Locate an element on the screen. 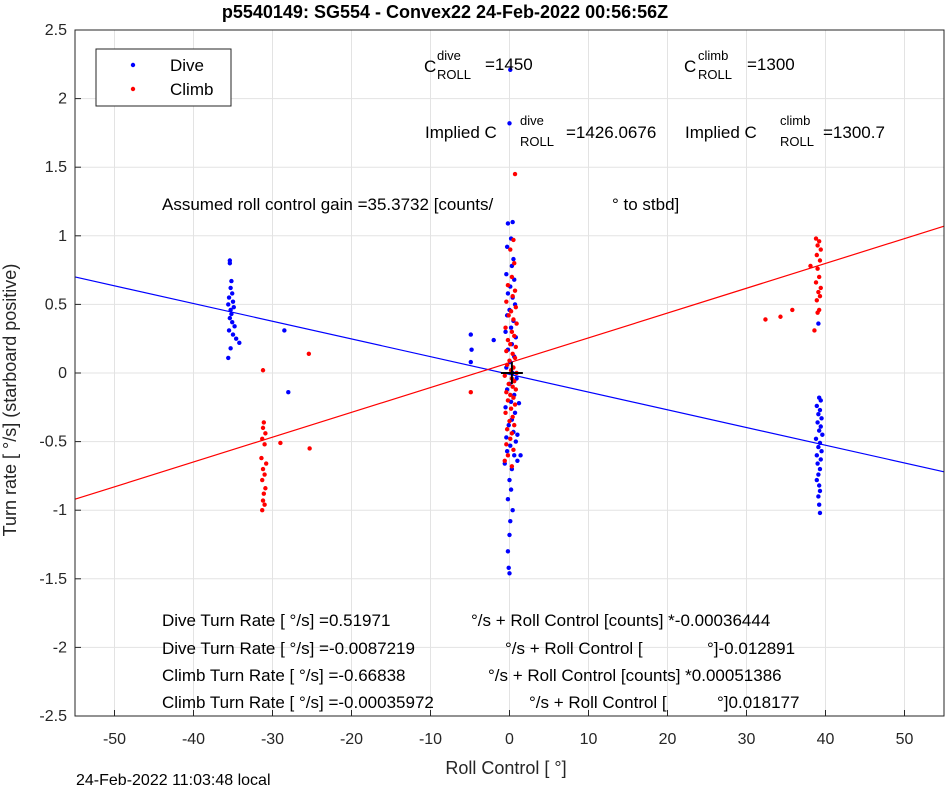 This screenshot has height=792, width=945. y-tick-label: -2.5 is located at coordinates (53, 716).